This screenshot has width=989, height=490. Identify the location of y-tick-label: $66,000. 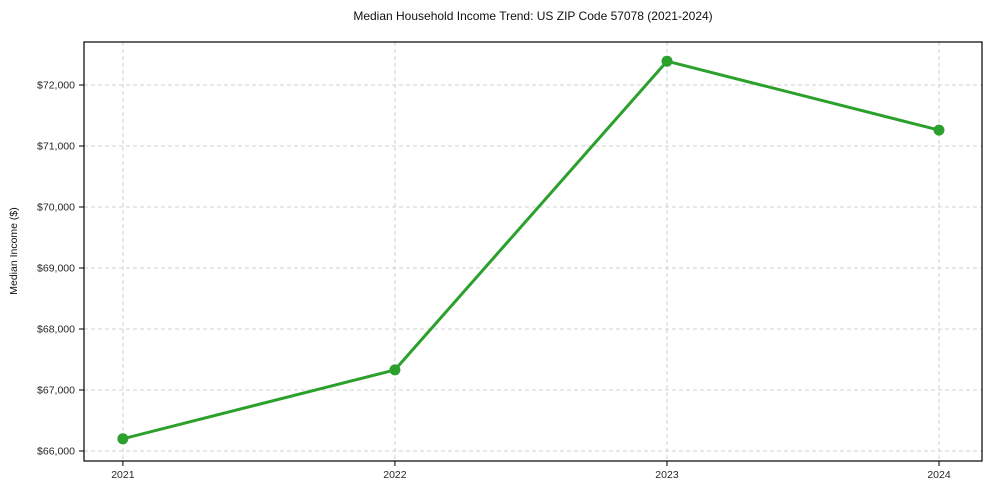
(56, 451).